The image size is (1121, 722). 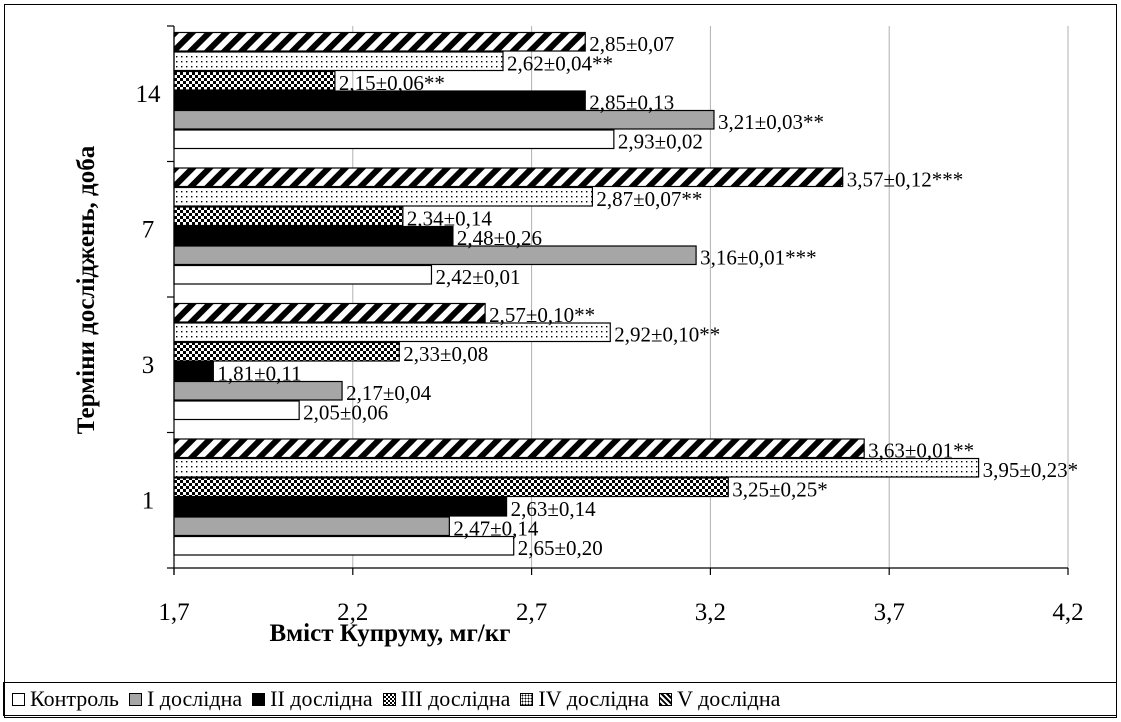 I want to click on legend-item: Контроль, so click(x=65, y=699).